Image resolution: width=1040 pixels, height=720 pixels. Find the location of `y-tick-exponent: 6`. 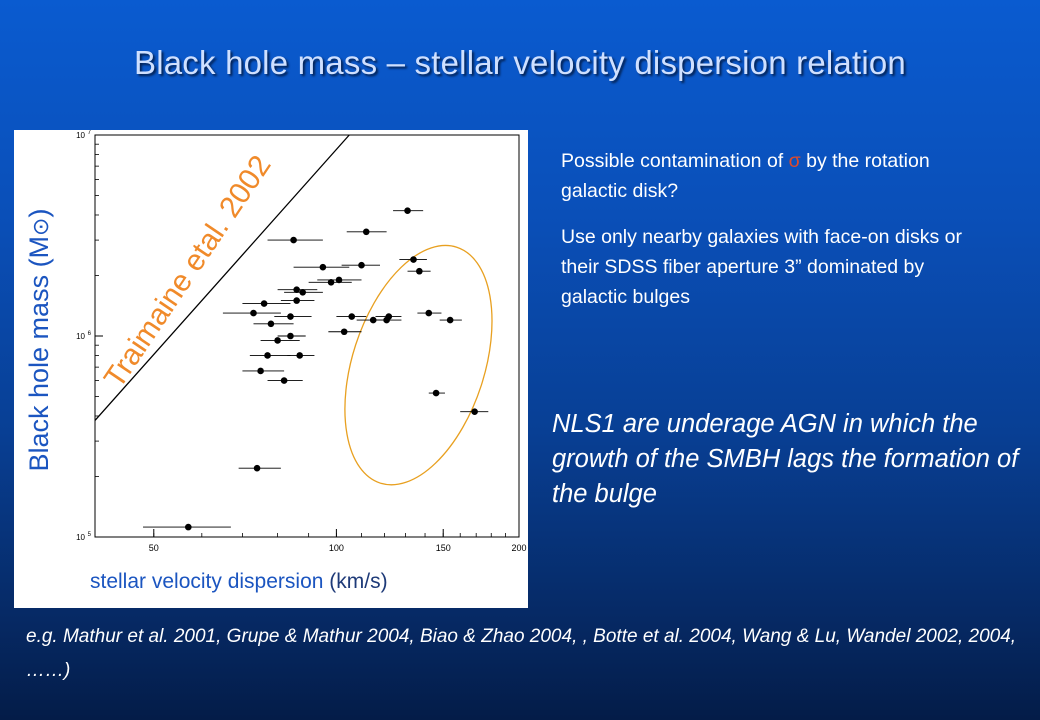

y-tick-exponent: 6 is located at coordinates (90, 334).